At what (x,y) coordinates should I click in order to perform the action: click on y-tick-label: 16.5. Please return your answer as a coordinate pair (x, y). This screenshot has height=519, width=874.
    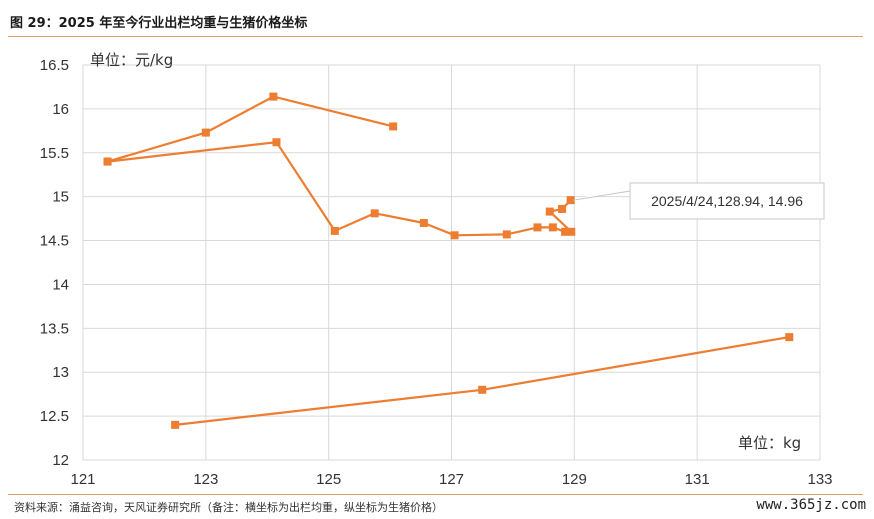
    Looking at the image, I should click on (54, 65).